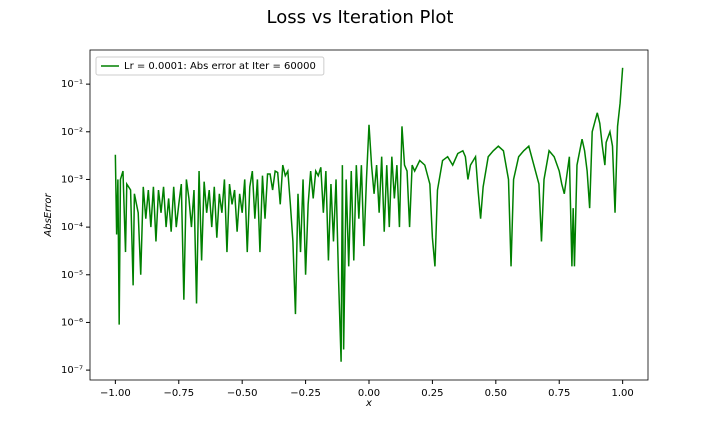 The height and width of the screenshot is (432, 720). I want to click on x-tick-label: −0.75, so click(178, 393).